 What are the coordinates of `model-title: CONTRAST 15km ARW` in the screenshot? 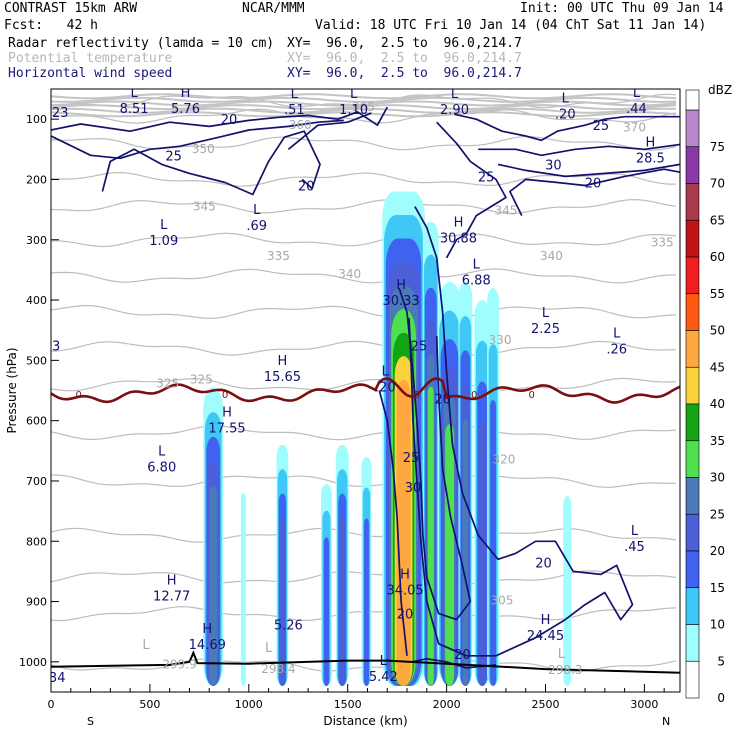 It's located at (71, 8).